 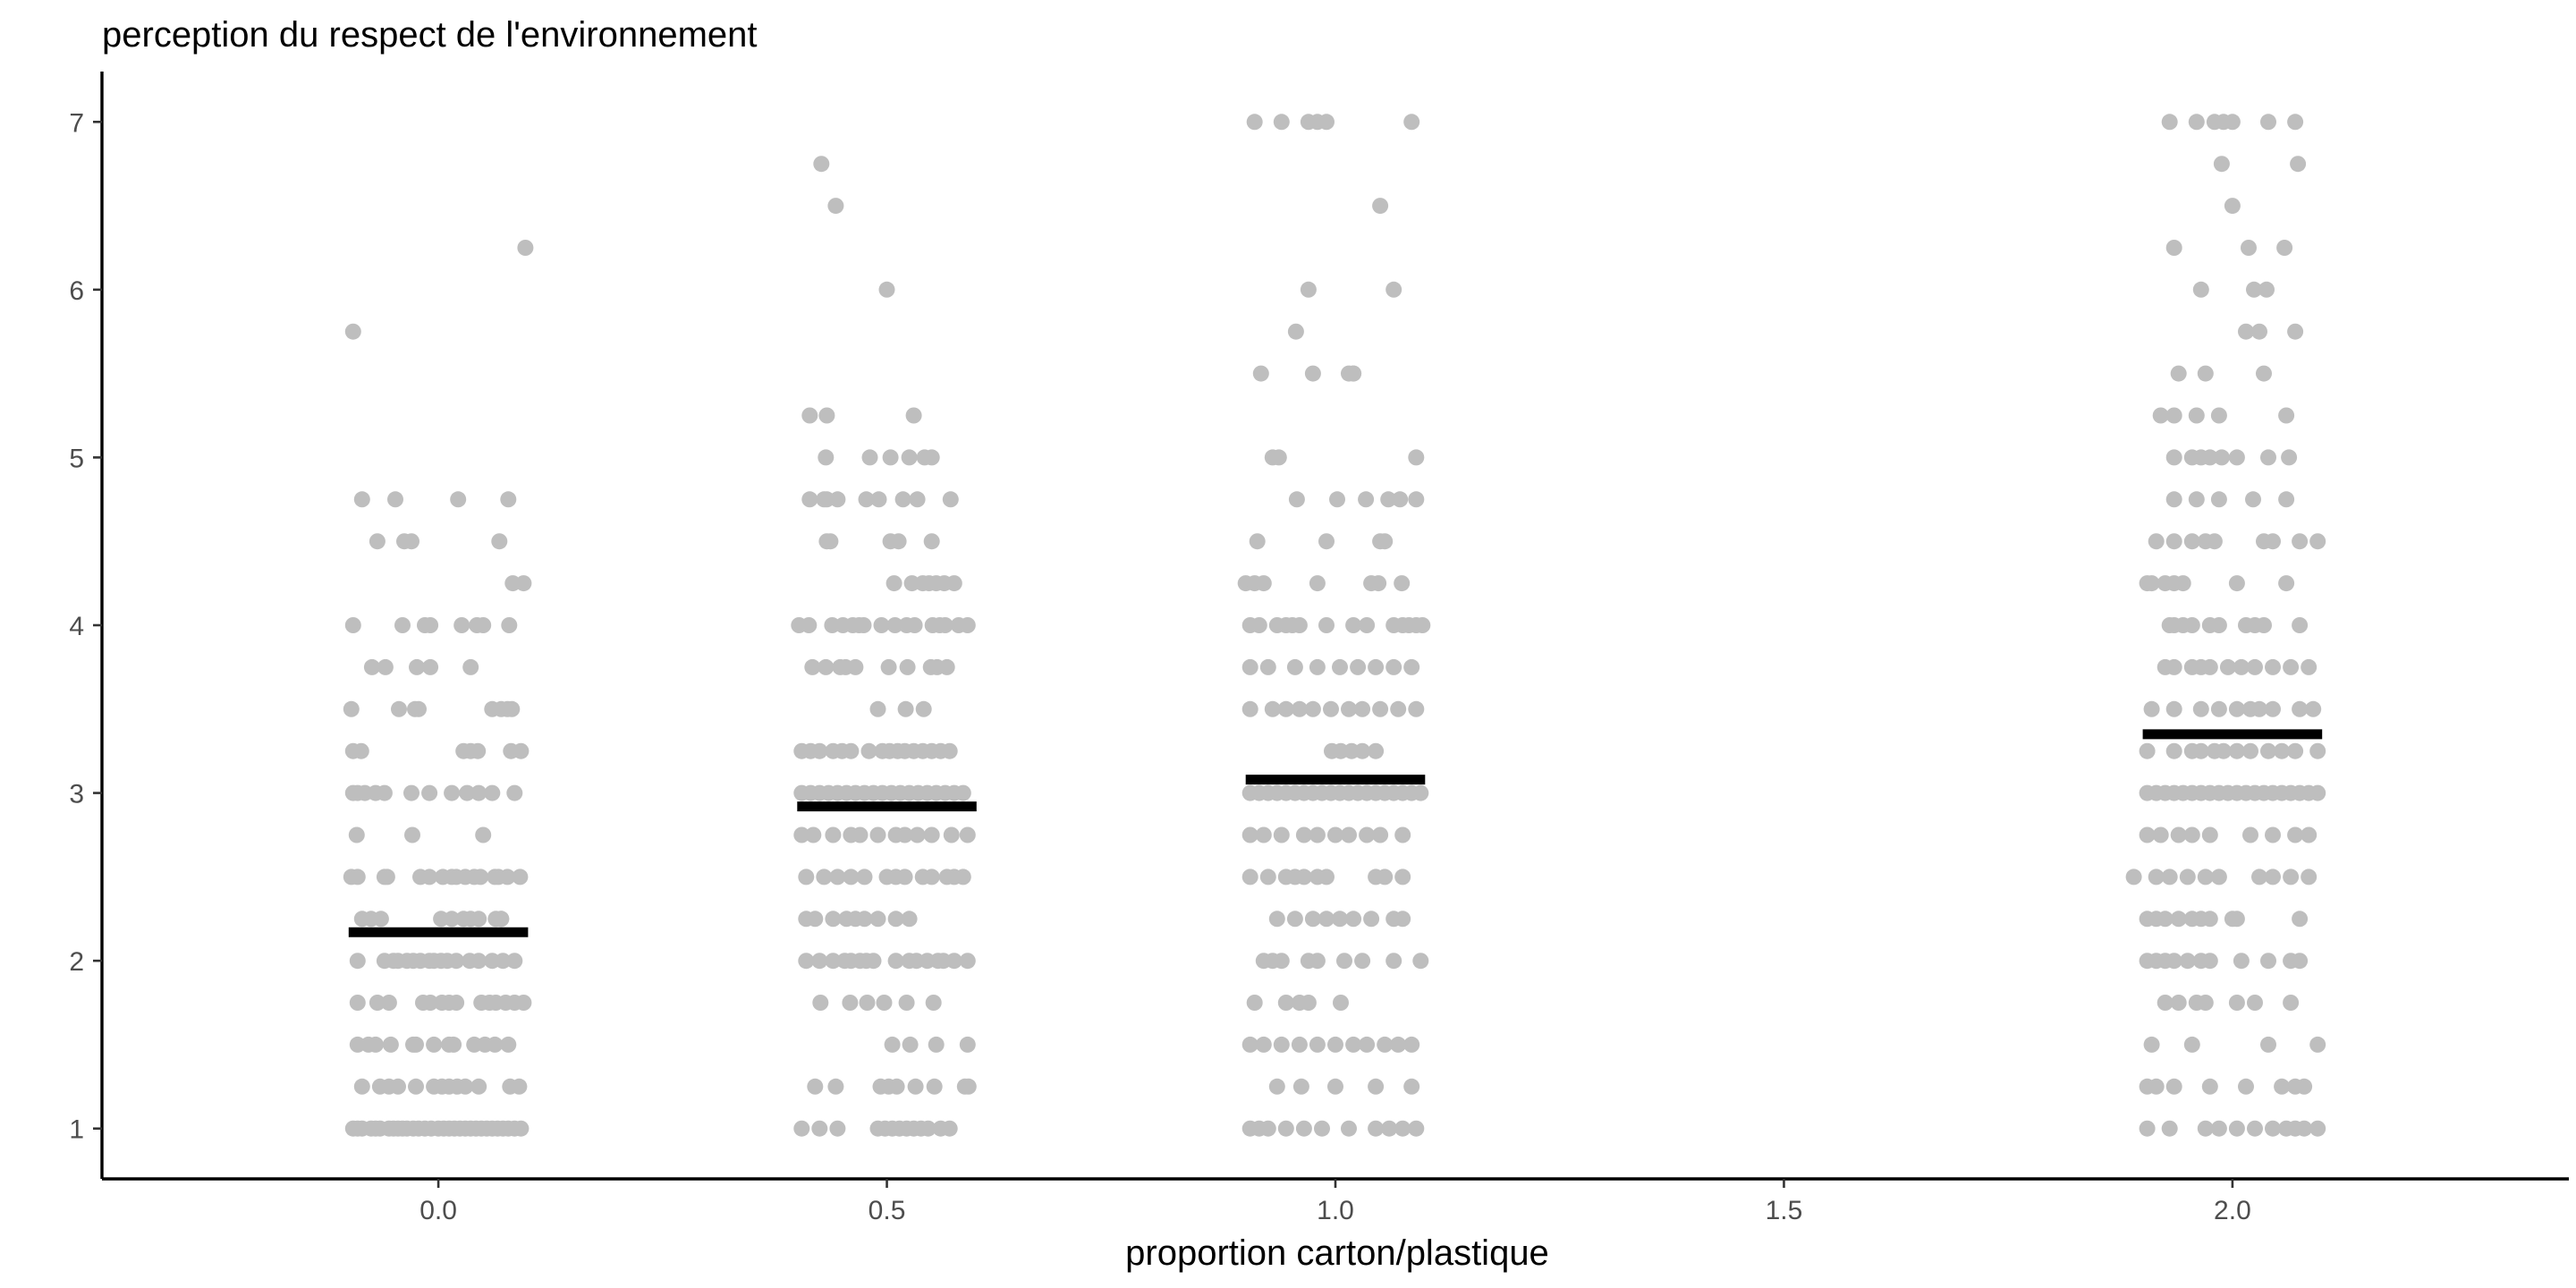 What do you see at coordinates (85, 626) in the screenshot?
I see `y-axis-ticks: 1 2 3 4 5 6 7` at bounding box center [85, 626].